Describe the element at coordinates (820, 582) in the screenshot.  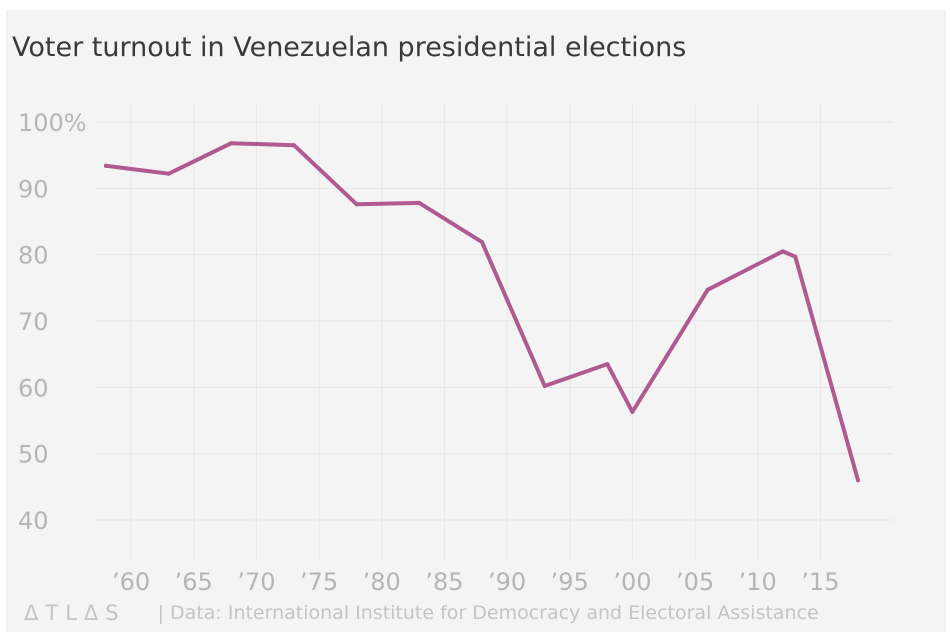
I see `x-tick-label: ’15` at that location.